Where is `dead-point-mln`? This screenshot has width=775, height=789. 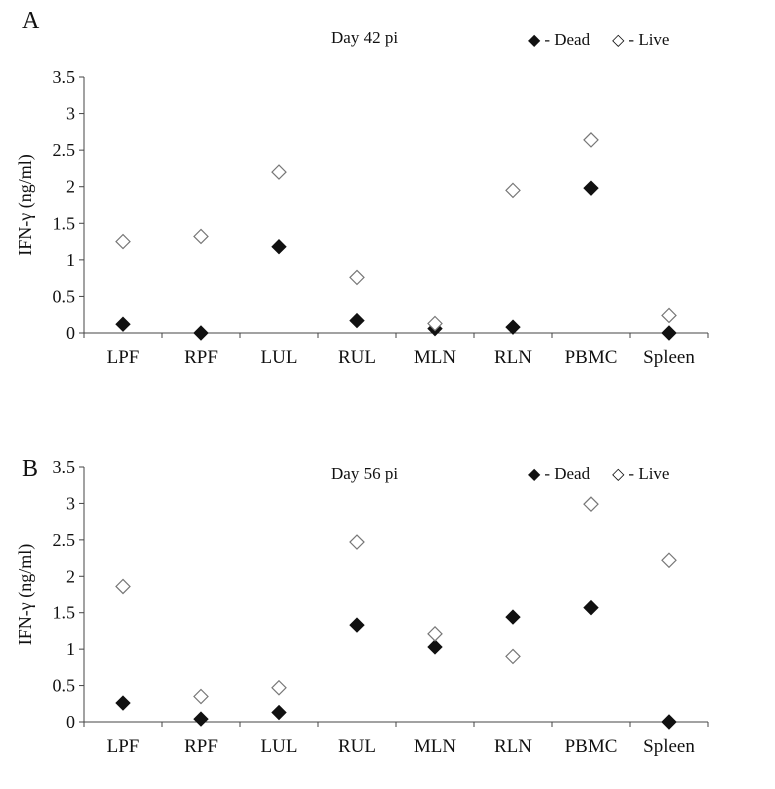 dead-point-mln is located at coordinates (435, 647).